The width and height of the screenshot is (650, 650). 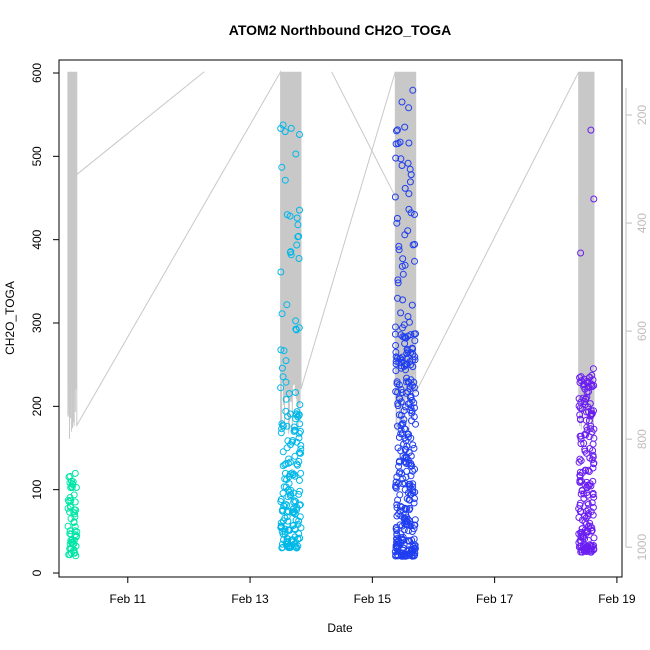 What do you see at coordinates (37, 572) in the screenshot?
I see `y-tick-label-0: 0` at bounding box center [37, 572].